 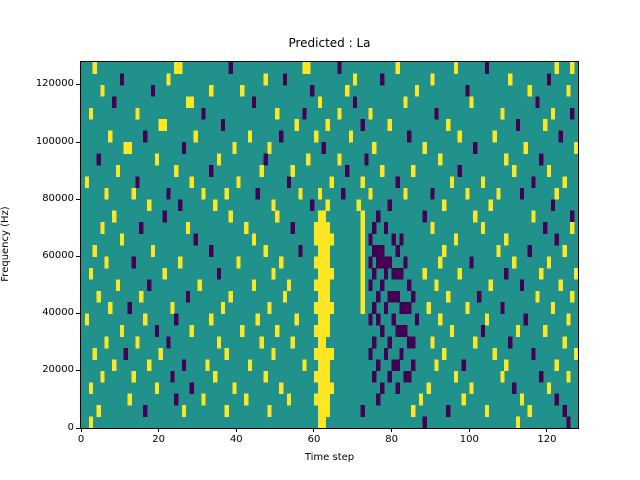 What do you see at coordinates (329, 457) in the screenshot?
I see `x-axis-label: Time step` at bounding box center [329, 457].